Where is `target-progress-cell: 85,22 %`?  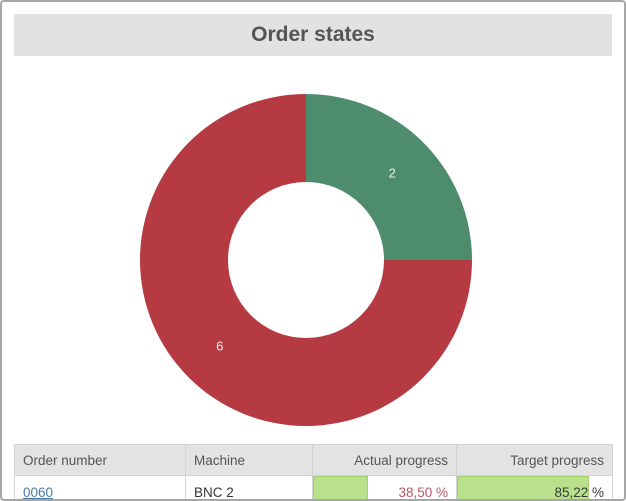
target-progress-cell: 85,22 % is located at coordinates (534, 487).